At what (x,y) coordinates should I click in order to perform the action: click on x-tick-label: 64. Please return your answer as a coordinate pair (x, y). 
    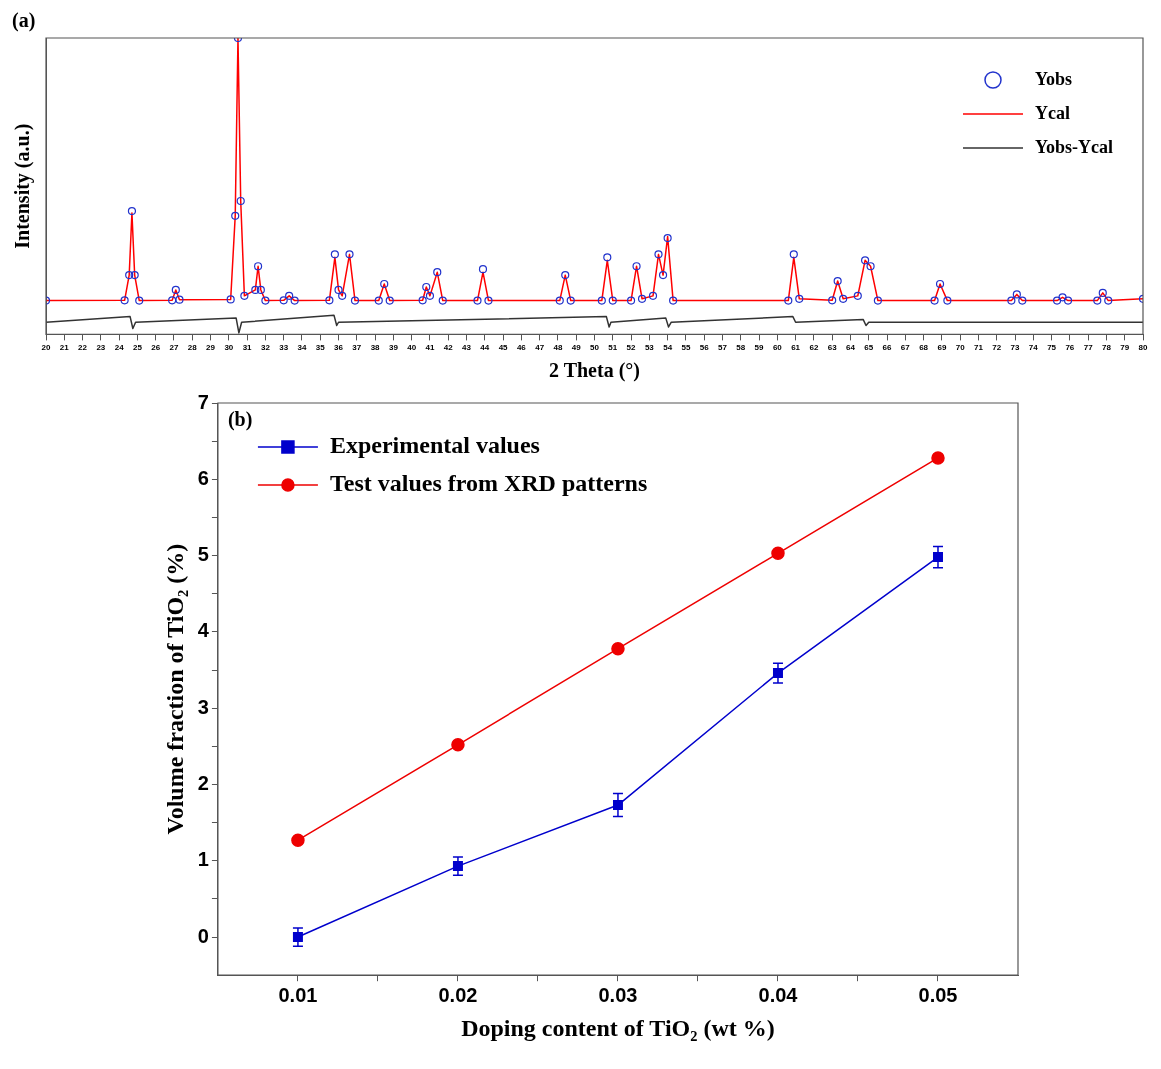
    Looking at the image, I should click on (851, 348).